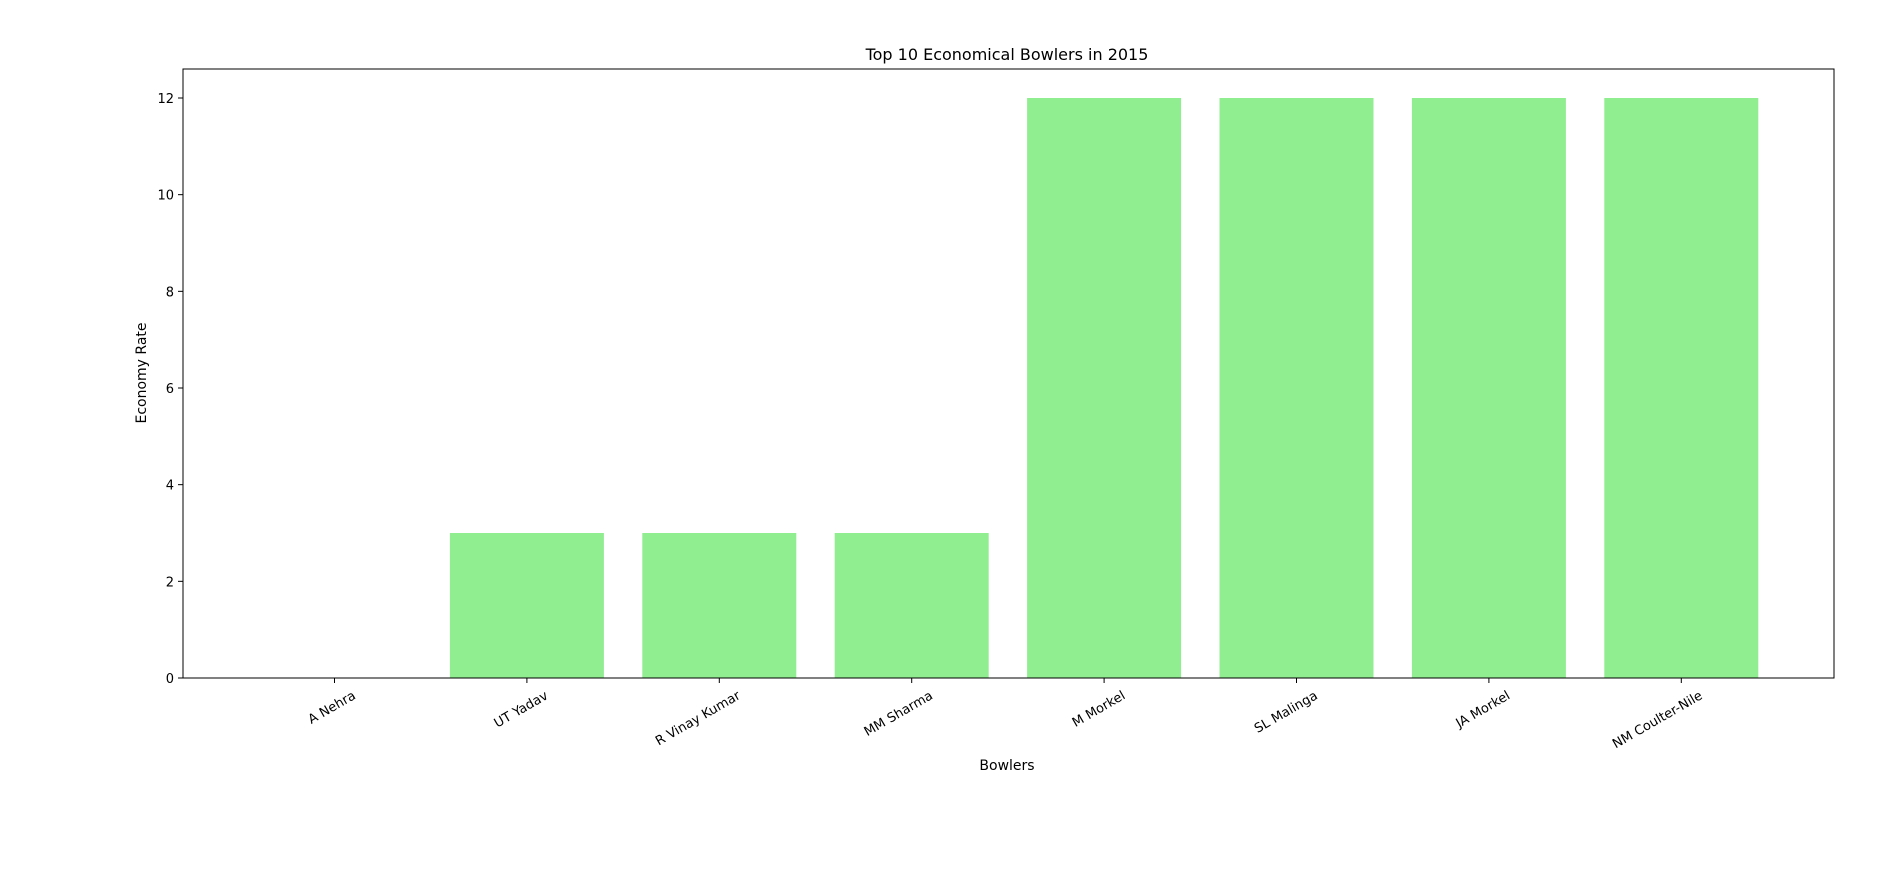 The image size is (1885, 879). I want to click on y-tick-label-5: 10, so click(165, 196).